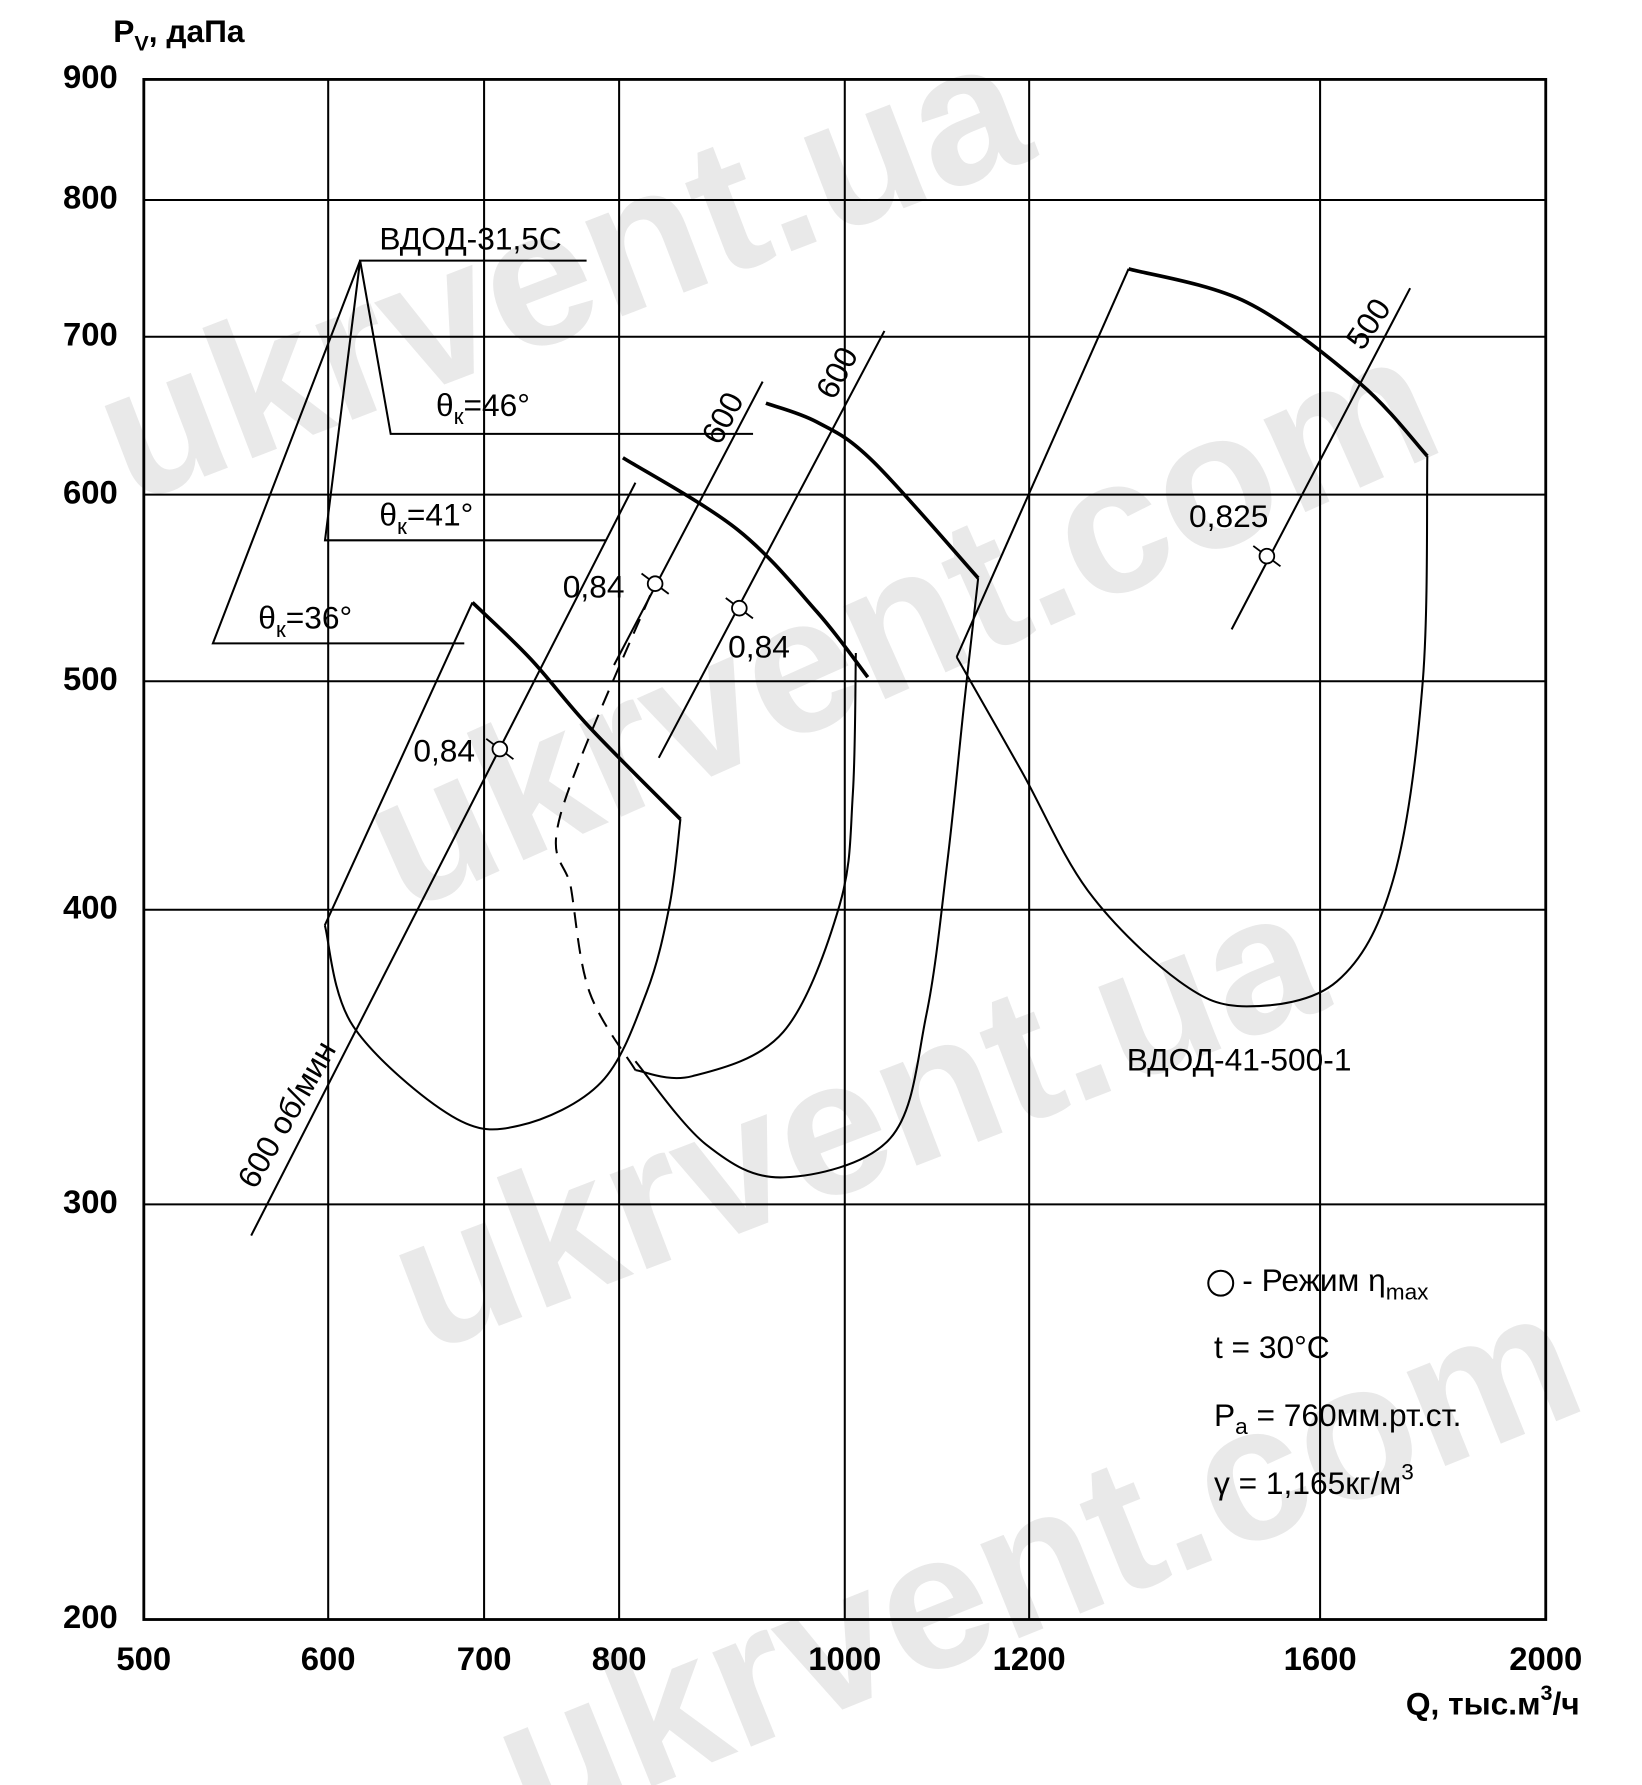  I want to click on angle-label-part: =46°, so click(497, 405).